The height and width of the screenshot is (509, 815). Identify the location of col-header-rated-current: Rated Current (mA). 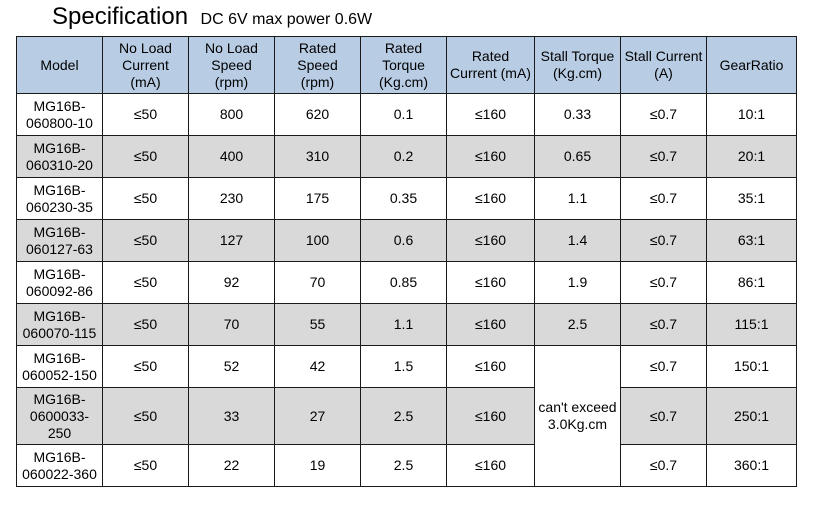
(490, 65).